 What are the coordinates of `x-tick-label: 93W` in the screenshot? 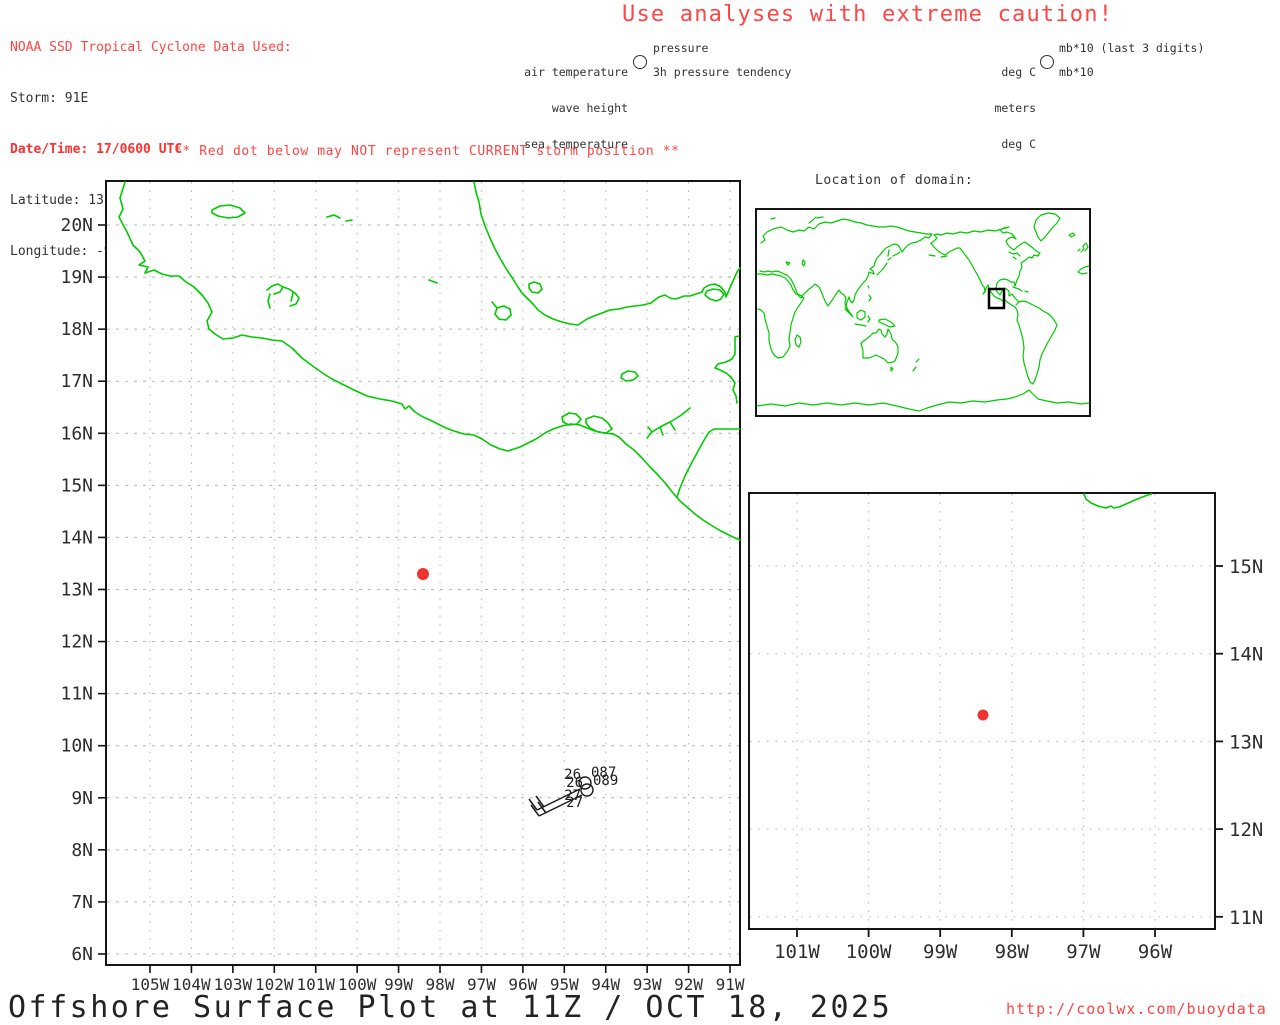 It's located at (647, 984).